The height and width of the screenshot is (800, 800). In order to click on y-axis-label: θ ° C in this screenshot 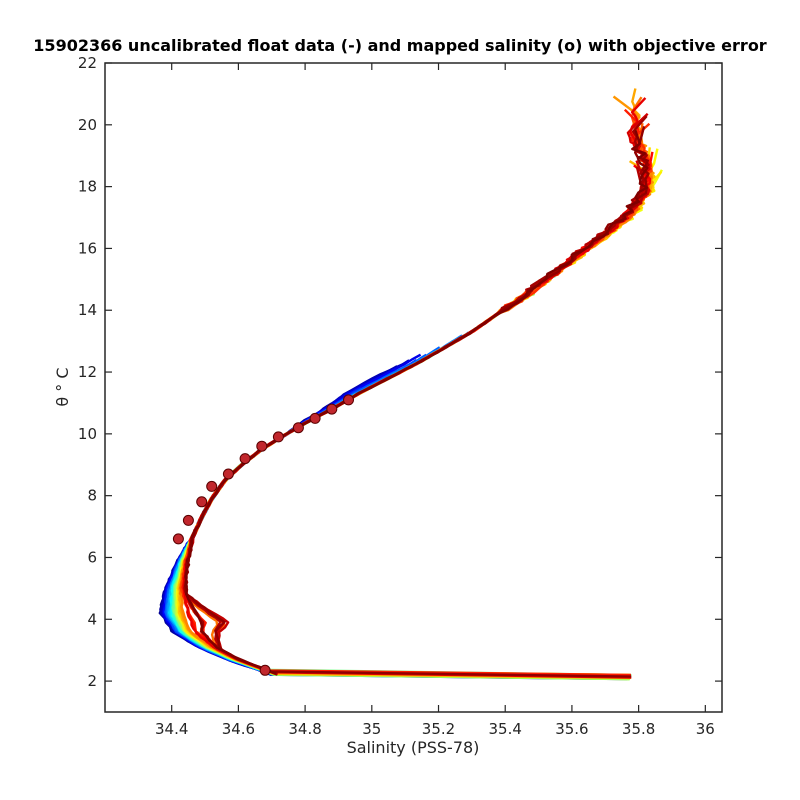, I will do `click(62, 386)`.